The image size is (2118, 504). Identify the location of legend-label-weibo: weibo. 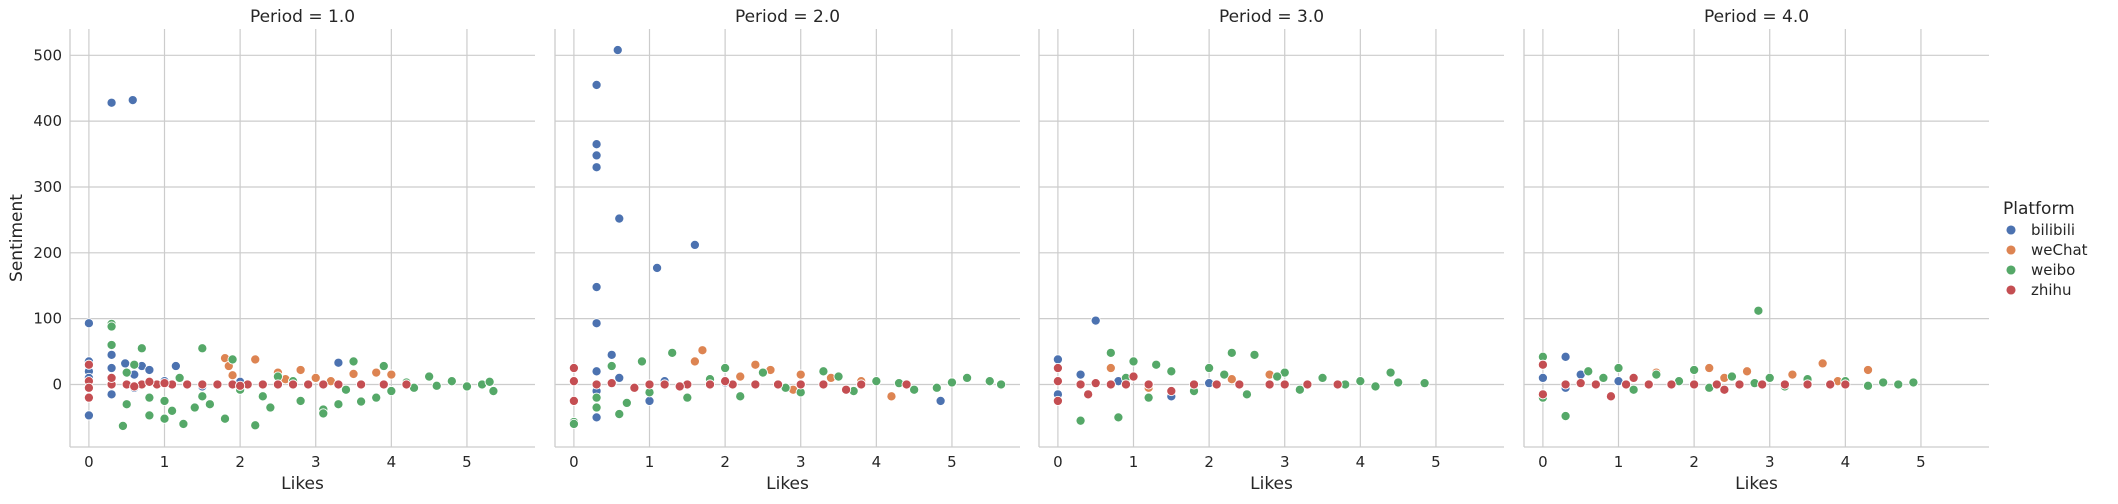
(2053, 270).